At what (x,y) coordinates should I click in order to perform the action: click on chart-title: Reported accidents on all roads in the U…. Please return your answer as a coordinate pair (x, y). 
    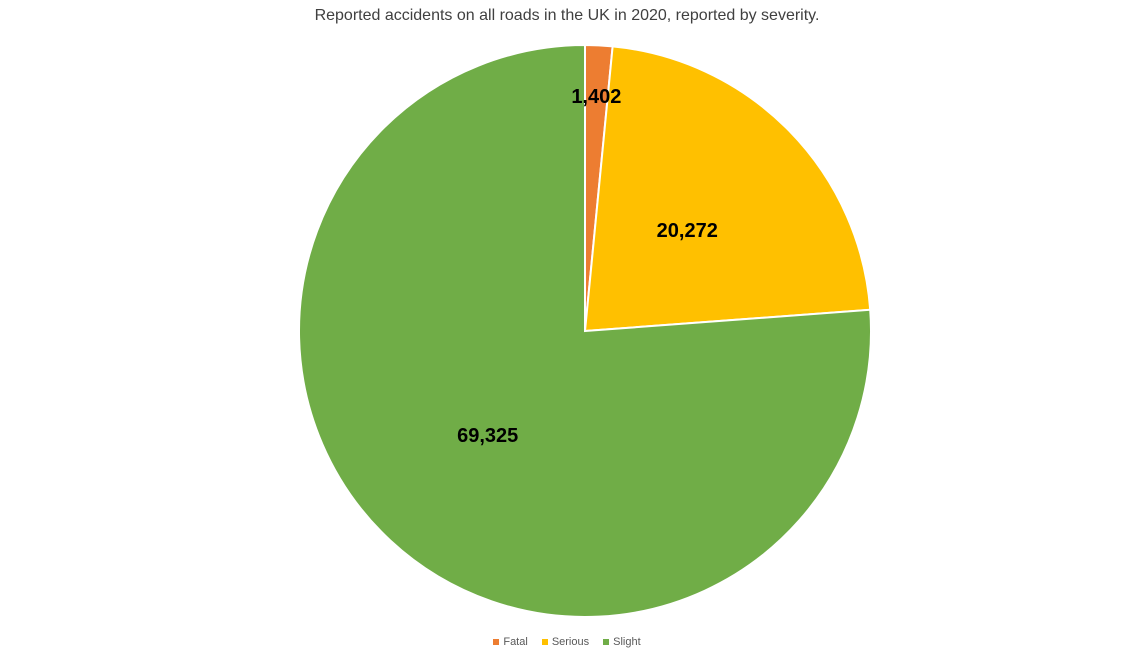
    Looking at the image, I should click on (567, 15).